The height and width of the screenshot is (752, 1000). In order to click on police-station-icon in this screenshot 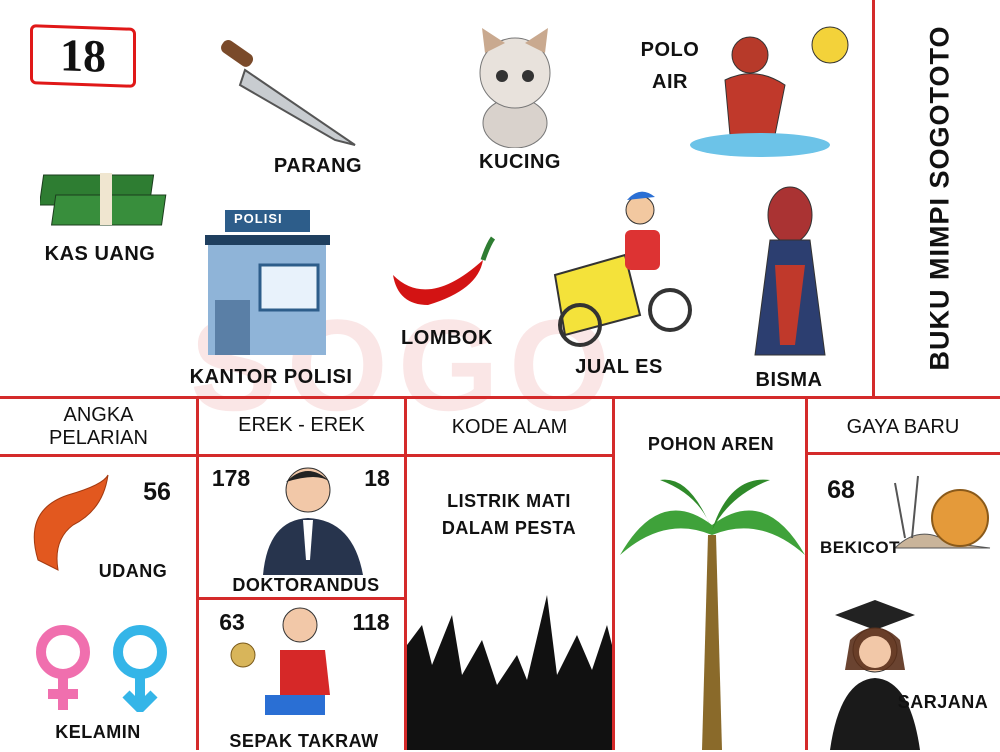, I will do `click(267, 282)`.